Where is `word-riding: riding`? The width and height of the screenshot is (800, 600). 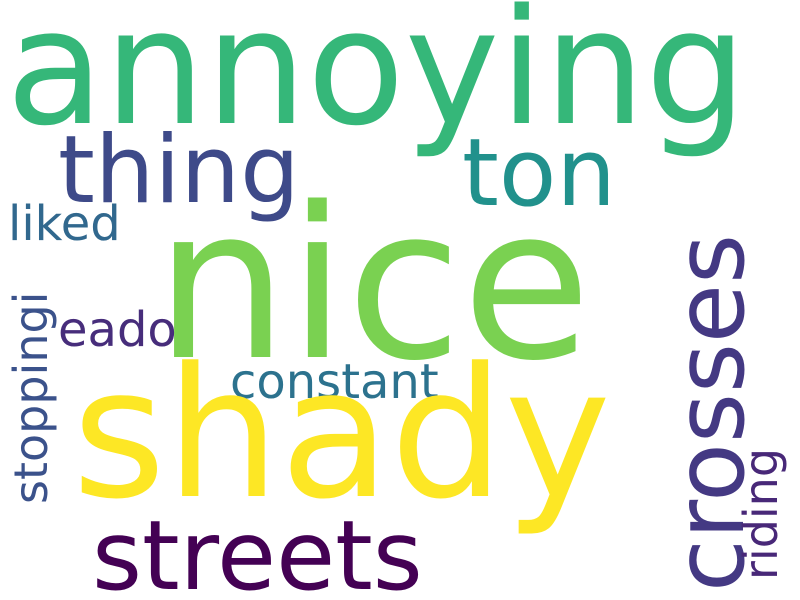
word-riding: riding is located at coordinates (761, 513).